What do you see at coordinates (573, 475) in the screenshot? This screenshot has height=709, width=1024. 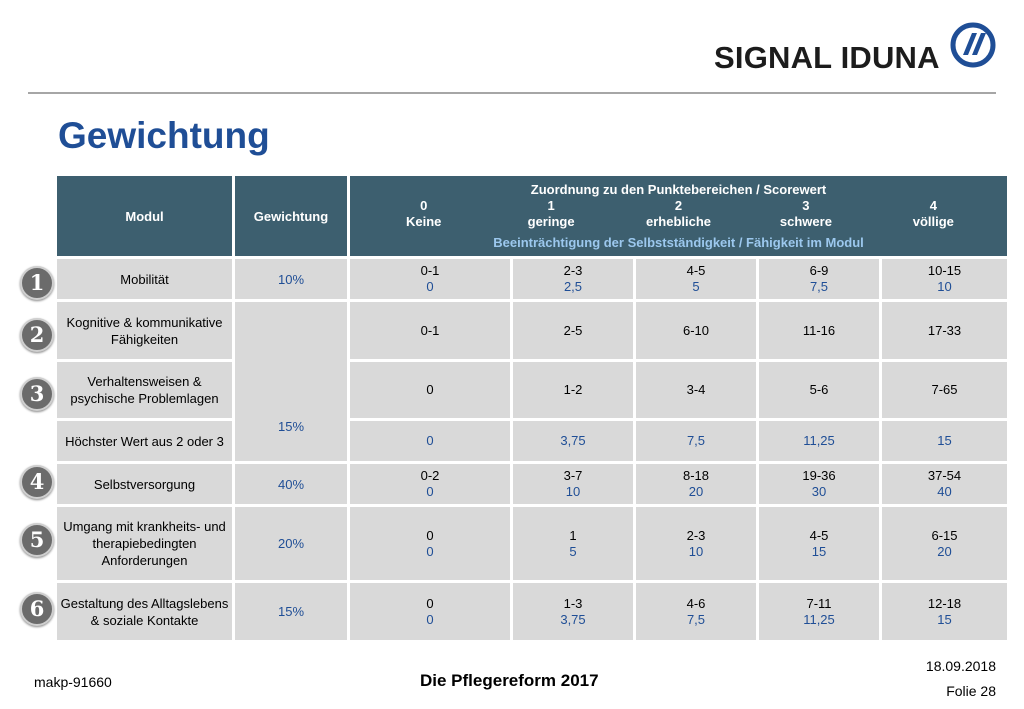 I see `point-range: 3-7` at bounding box center [573, 475].